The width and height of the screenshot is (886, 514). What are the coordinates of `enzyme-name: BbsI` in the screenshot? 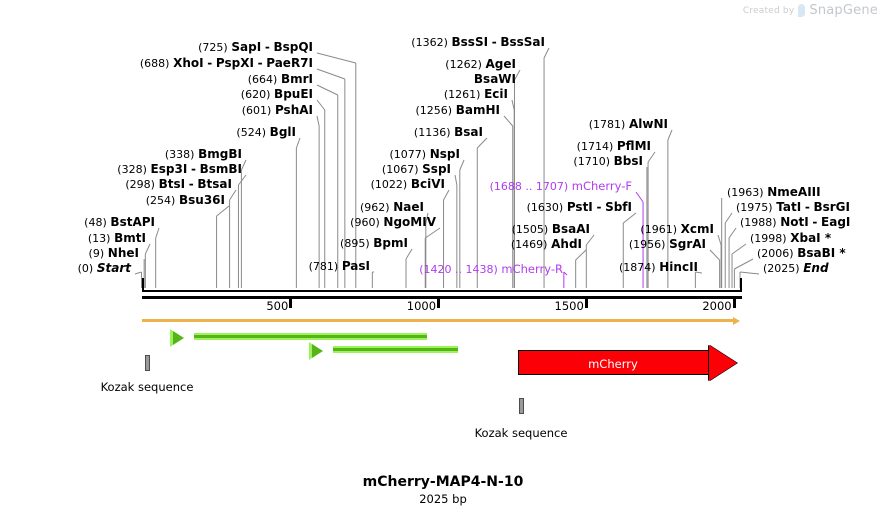 It's located at (628, 161).